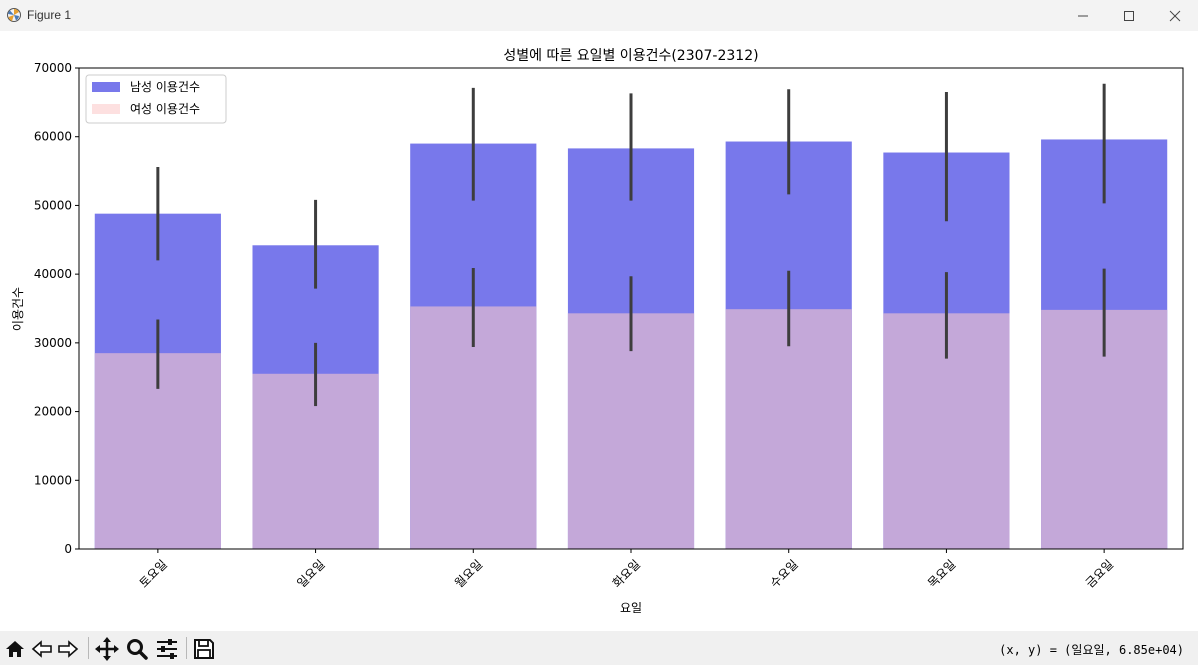  I want to click on x-tick-label: 금요일, so click(1099, 573).